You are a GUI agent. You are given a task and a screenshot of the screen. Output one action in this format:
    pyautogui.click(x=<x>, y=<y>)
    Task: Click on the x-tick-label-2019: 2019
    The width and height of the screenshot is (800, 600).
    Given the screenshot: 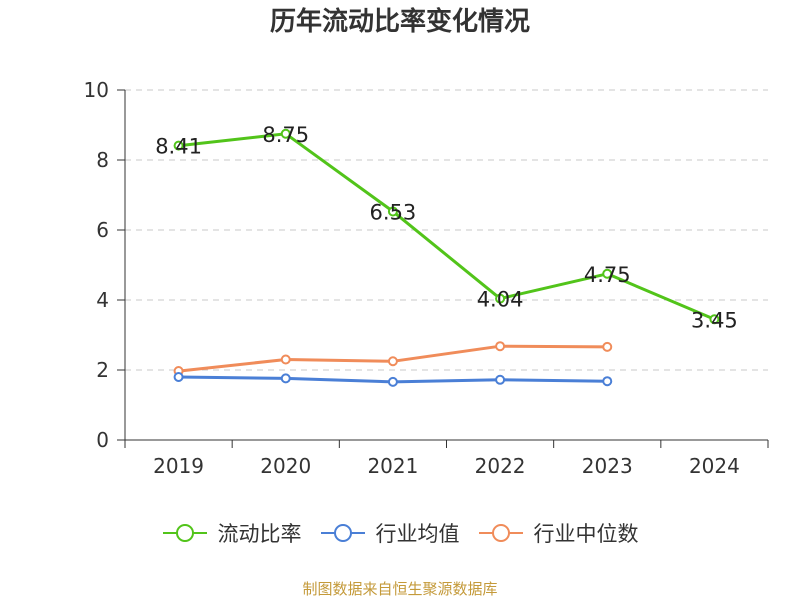 What is the action you would take?
    pyautogui.click(x=178, y=466)
    